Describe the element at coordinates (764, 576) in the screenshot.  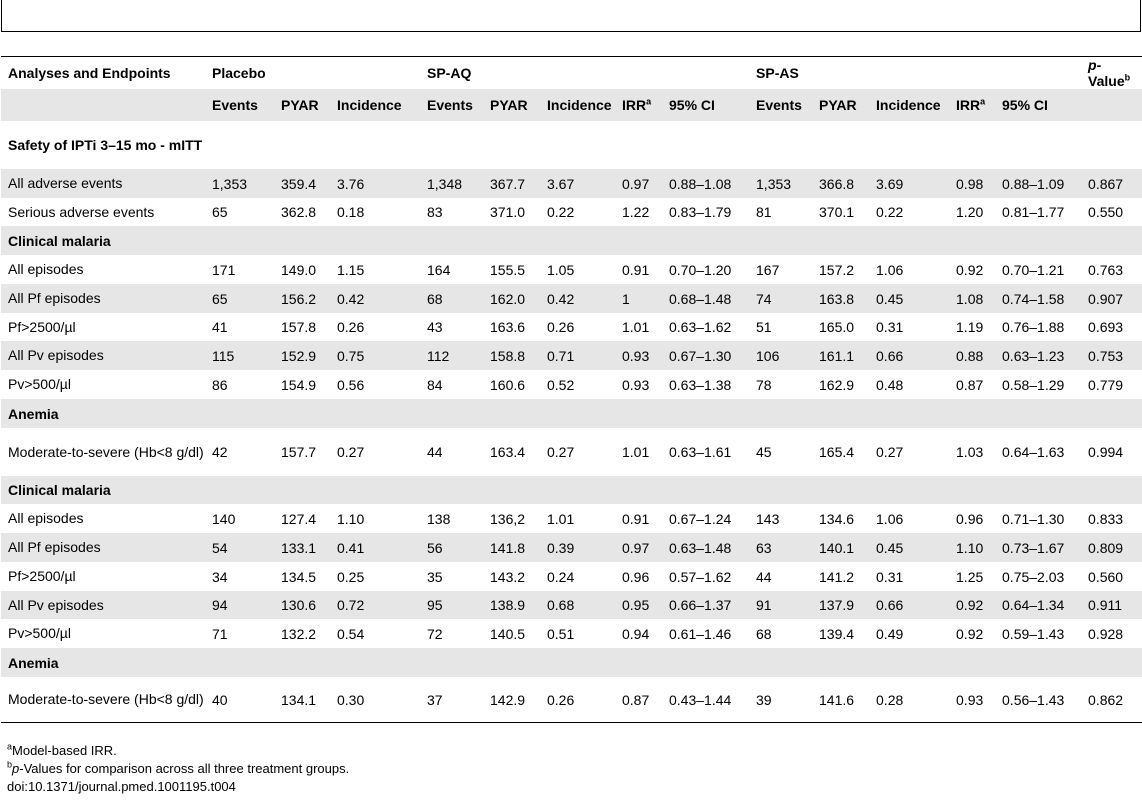
I see `table-cell: 44` at that location.